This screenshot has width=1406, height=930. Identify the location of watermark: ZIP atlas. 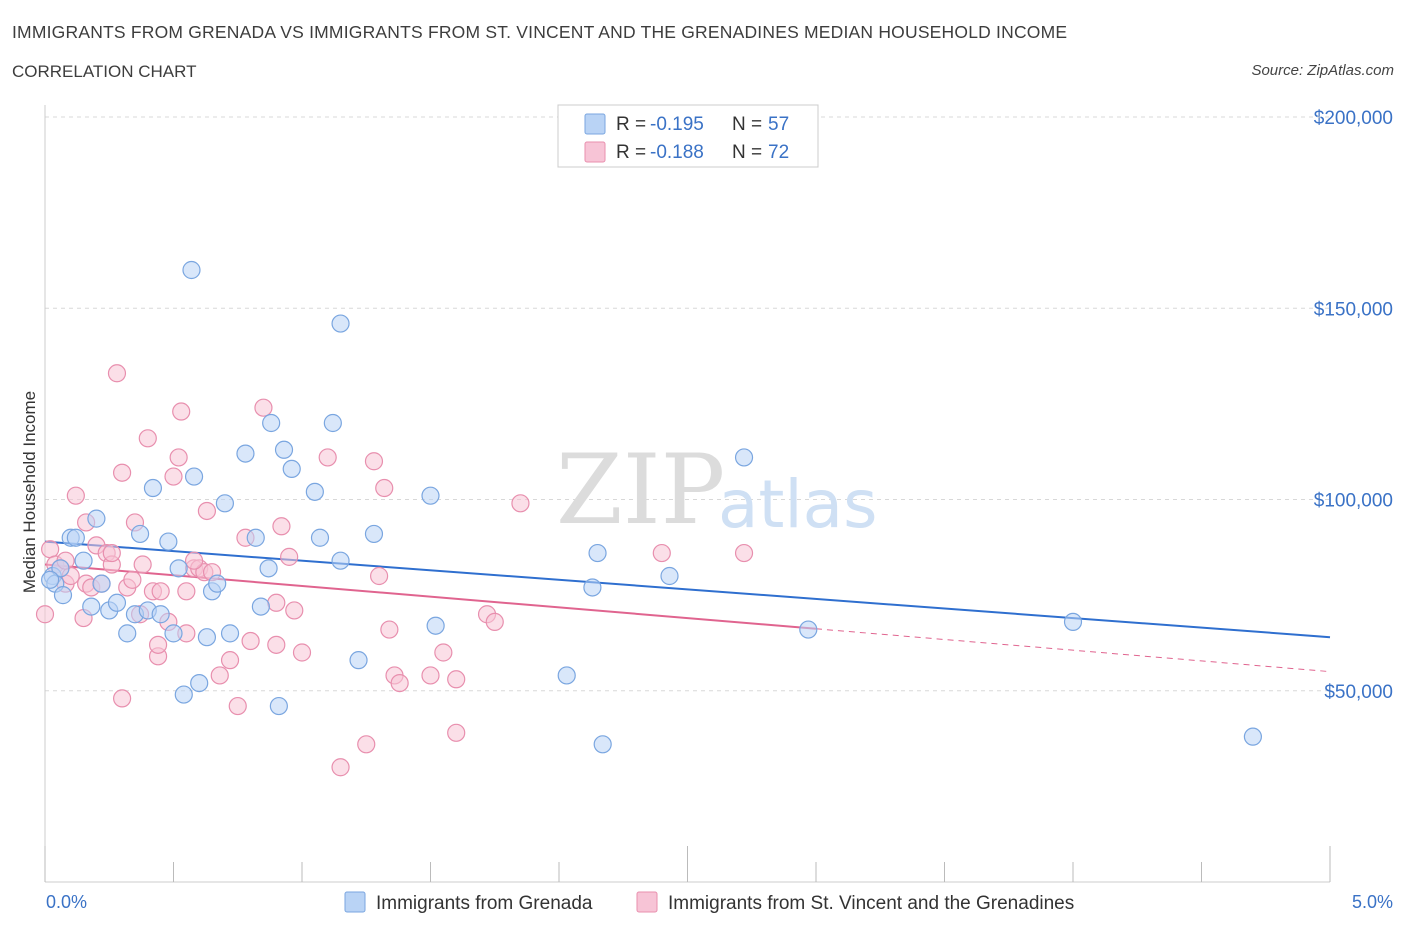
(717, 490).